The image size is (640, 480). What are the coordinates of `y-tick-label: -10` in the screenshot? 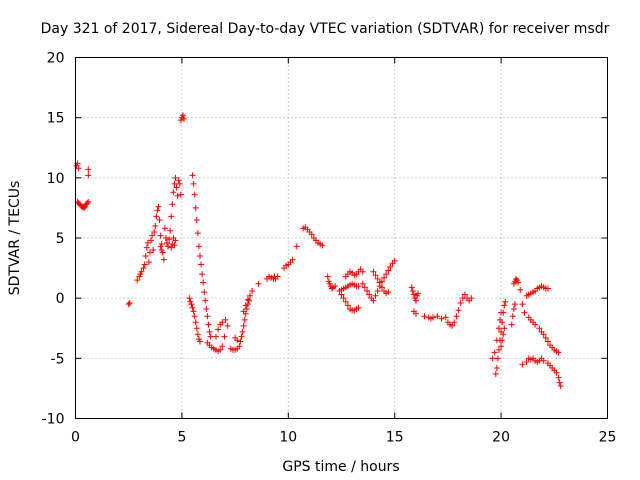 It's located at (53, 420).